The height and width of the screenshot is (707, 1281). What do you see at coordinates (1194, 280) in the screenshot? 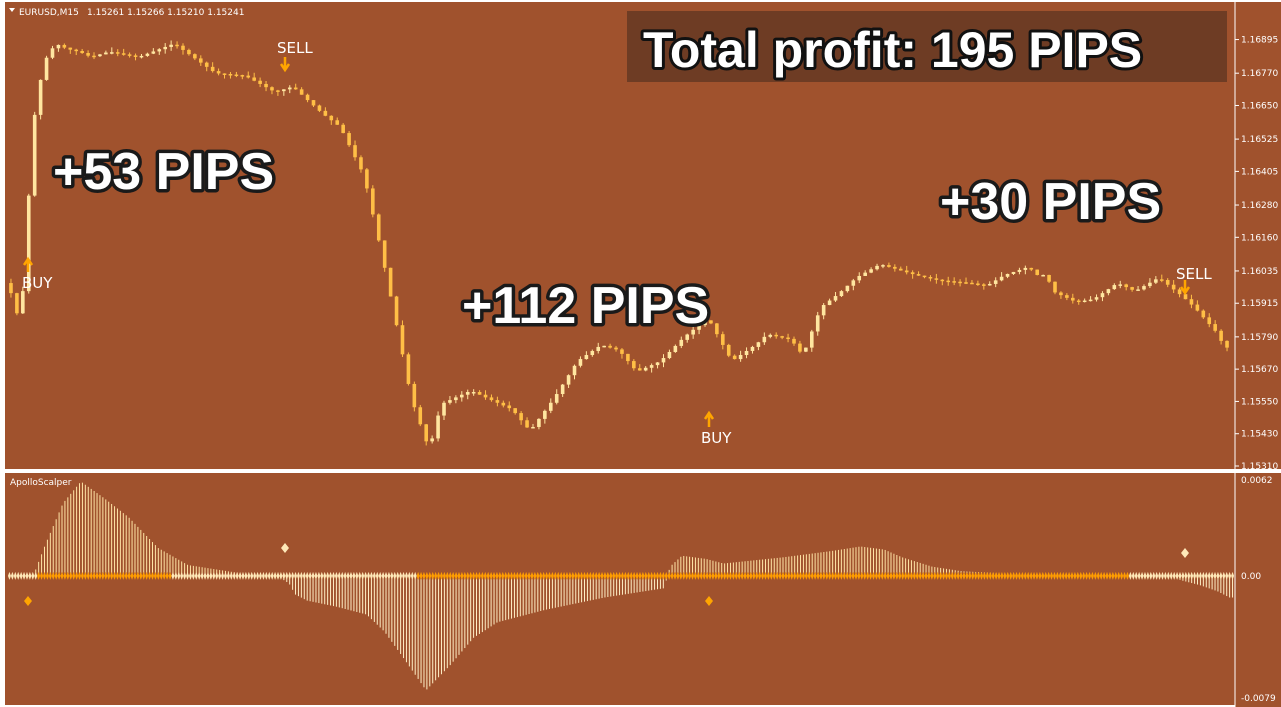
I see `sell-signal-2: SELL` at bounding box center [1194, 280].